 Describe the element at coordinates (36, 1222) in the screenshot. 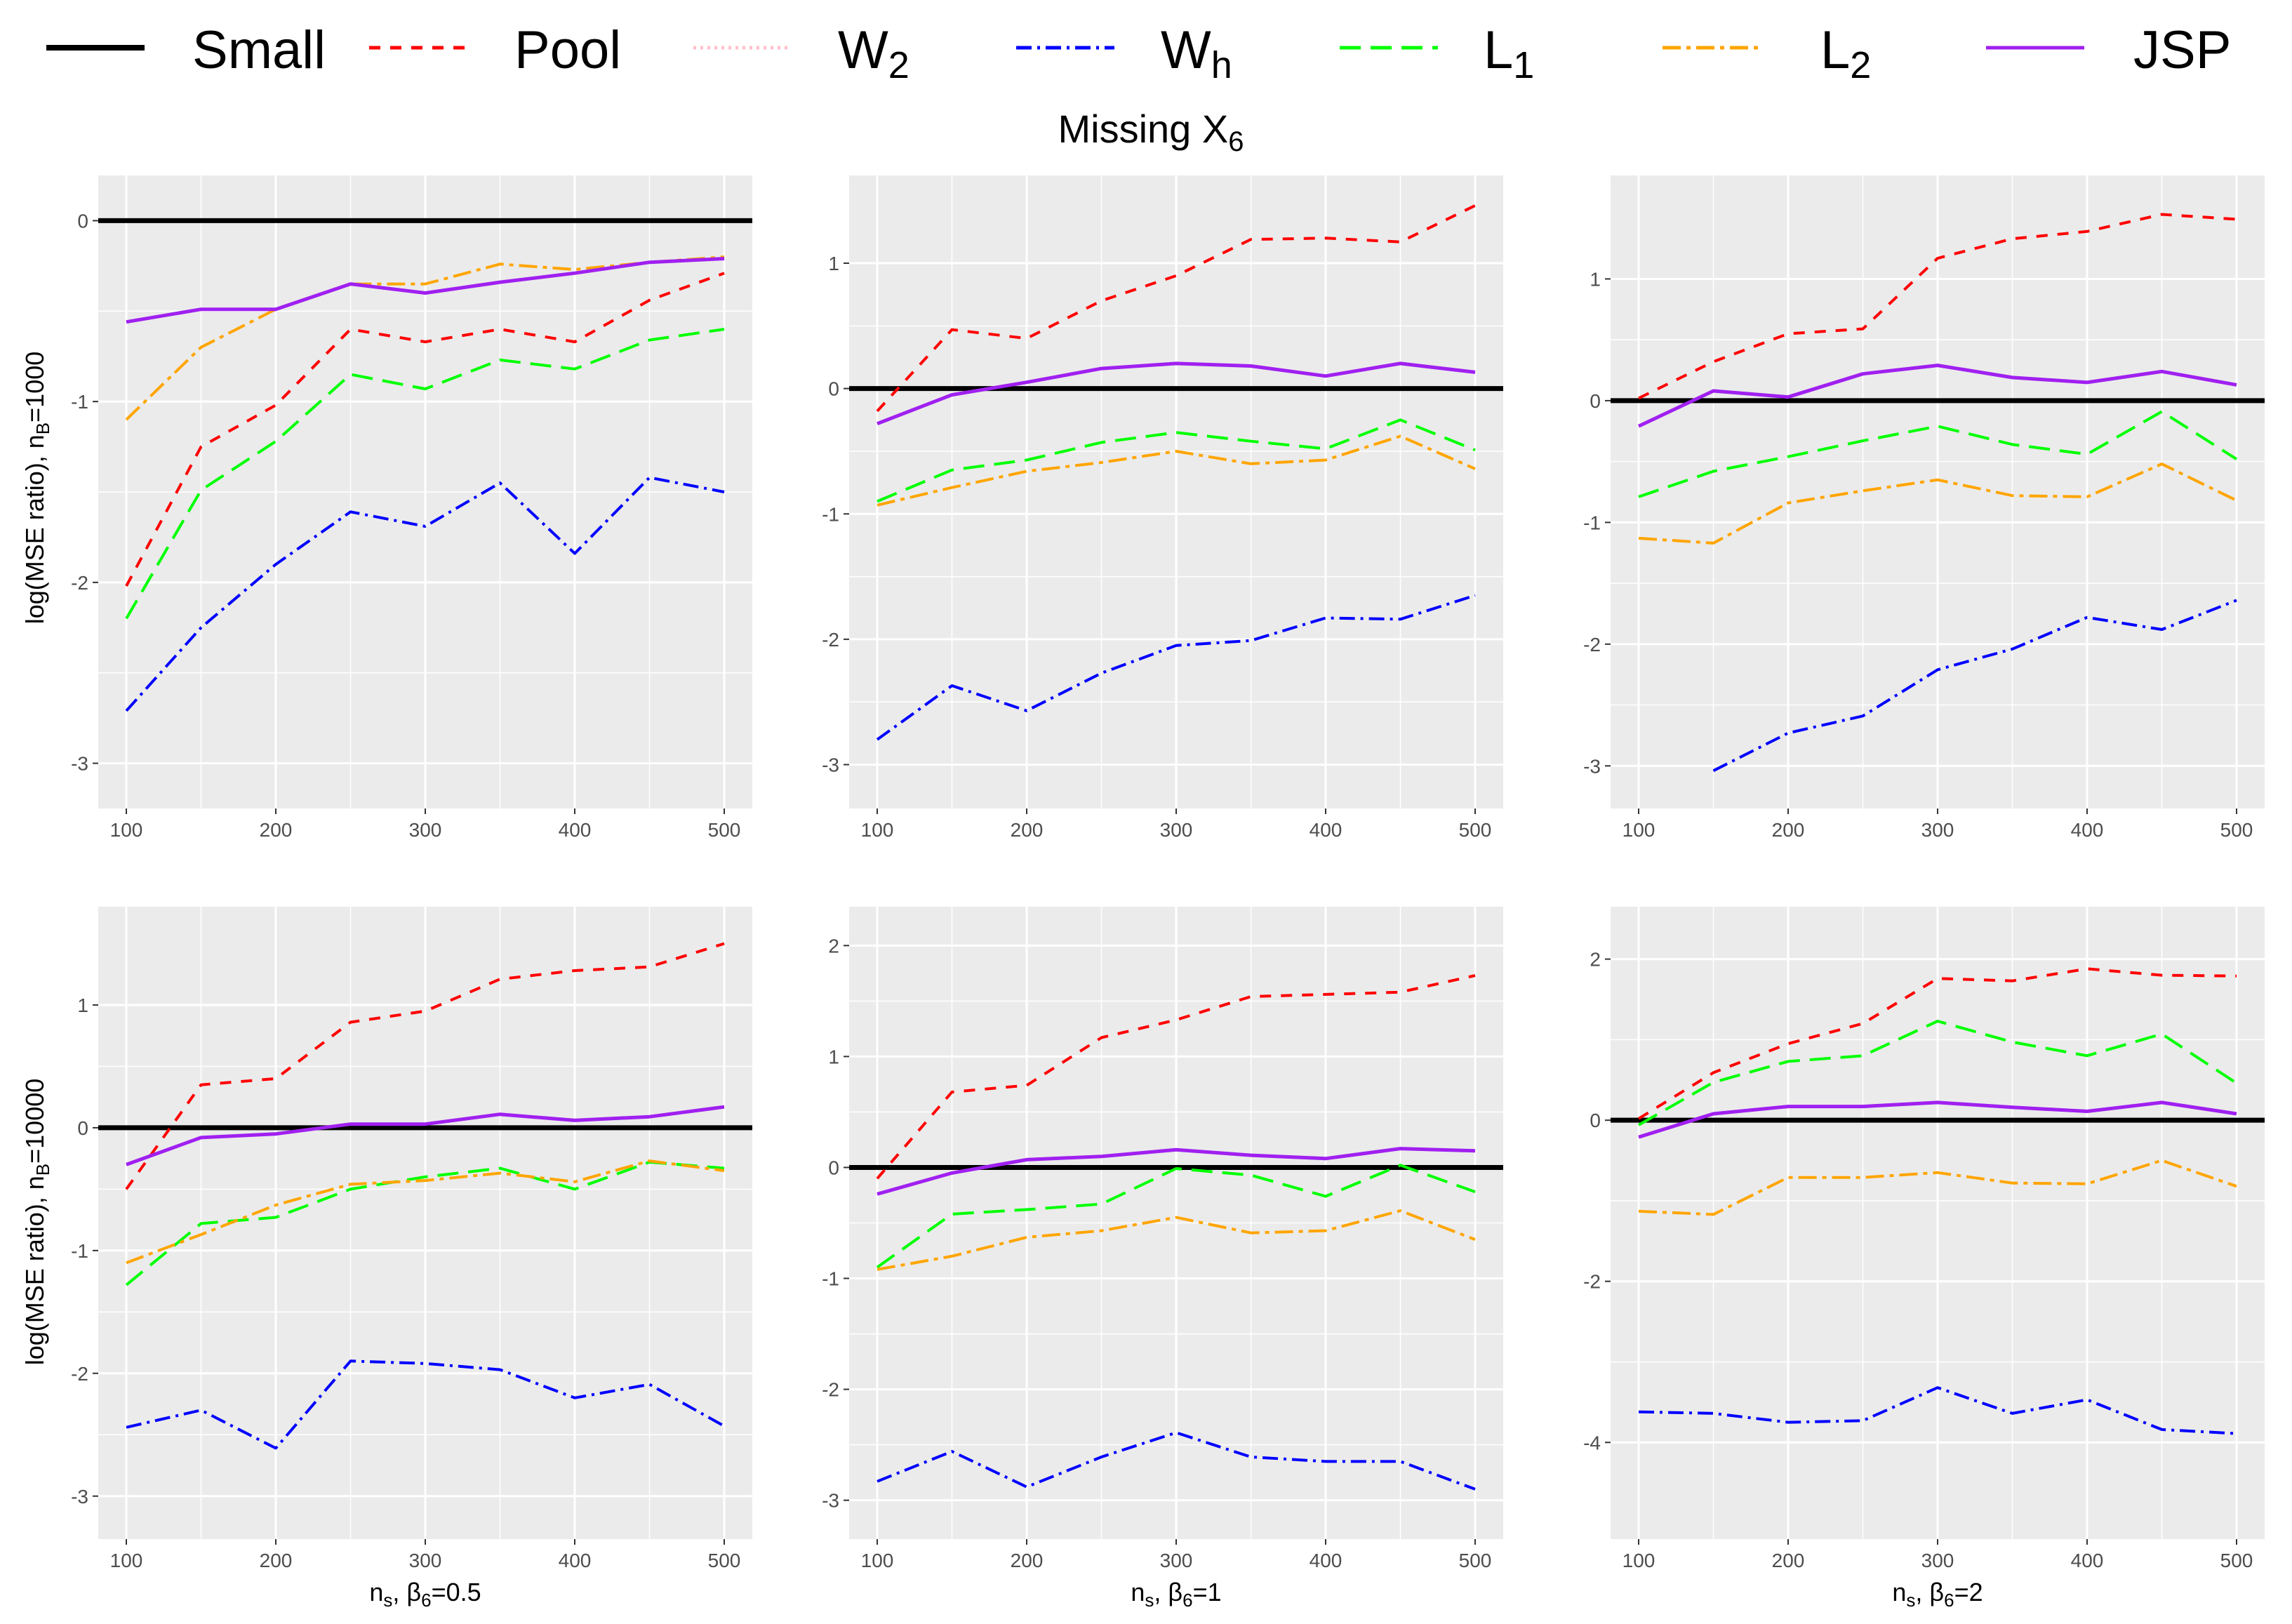

I see `row-label-bottom: log(MSE ratio), nB=10000` at that location.